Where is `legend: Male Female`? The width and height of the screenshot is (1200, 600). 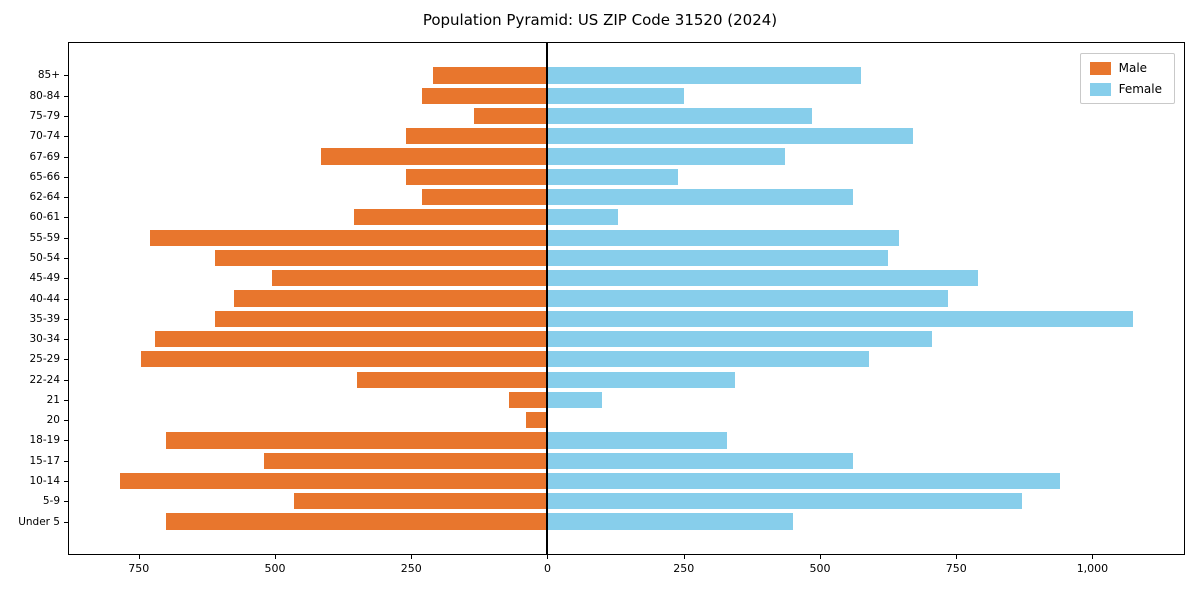
legend: Male Female is located at coordinates (1127, 78).